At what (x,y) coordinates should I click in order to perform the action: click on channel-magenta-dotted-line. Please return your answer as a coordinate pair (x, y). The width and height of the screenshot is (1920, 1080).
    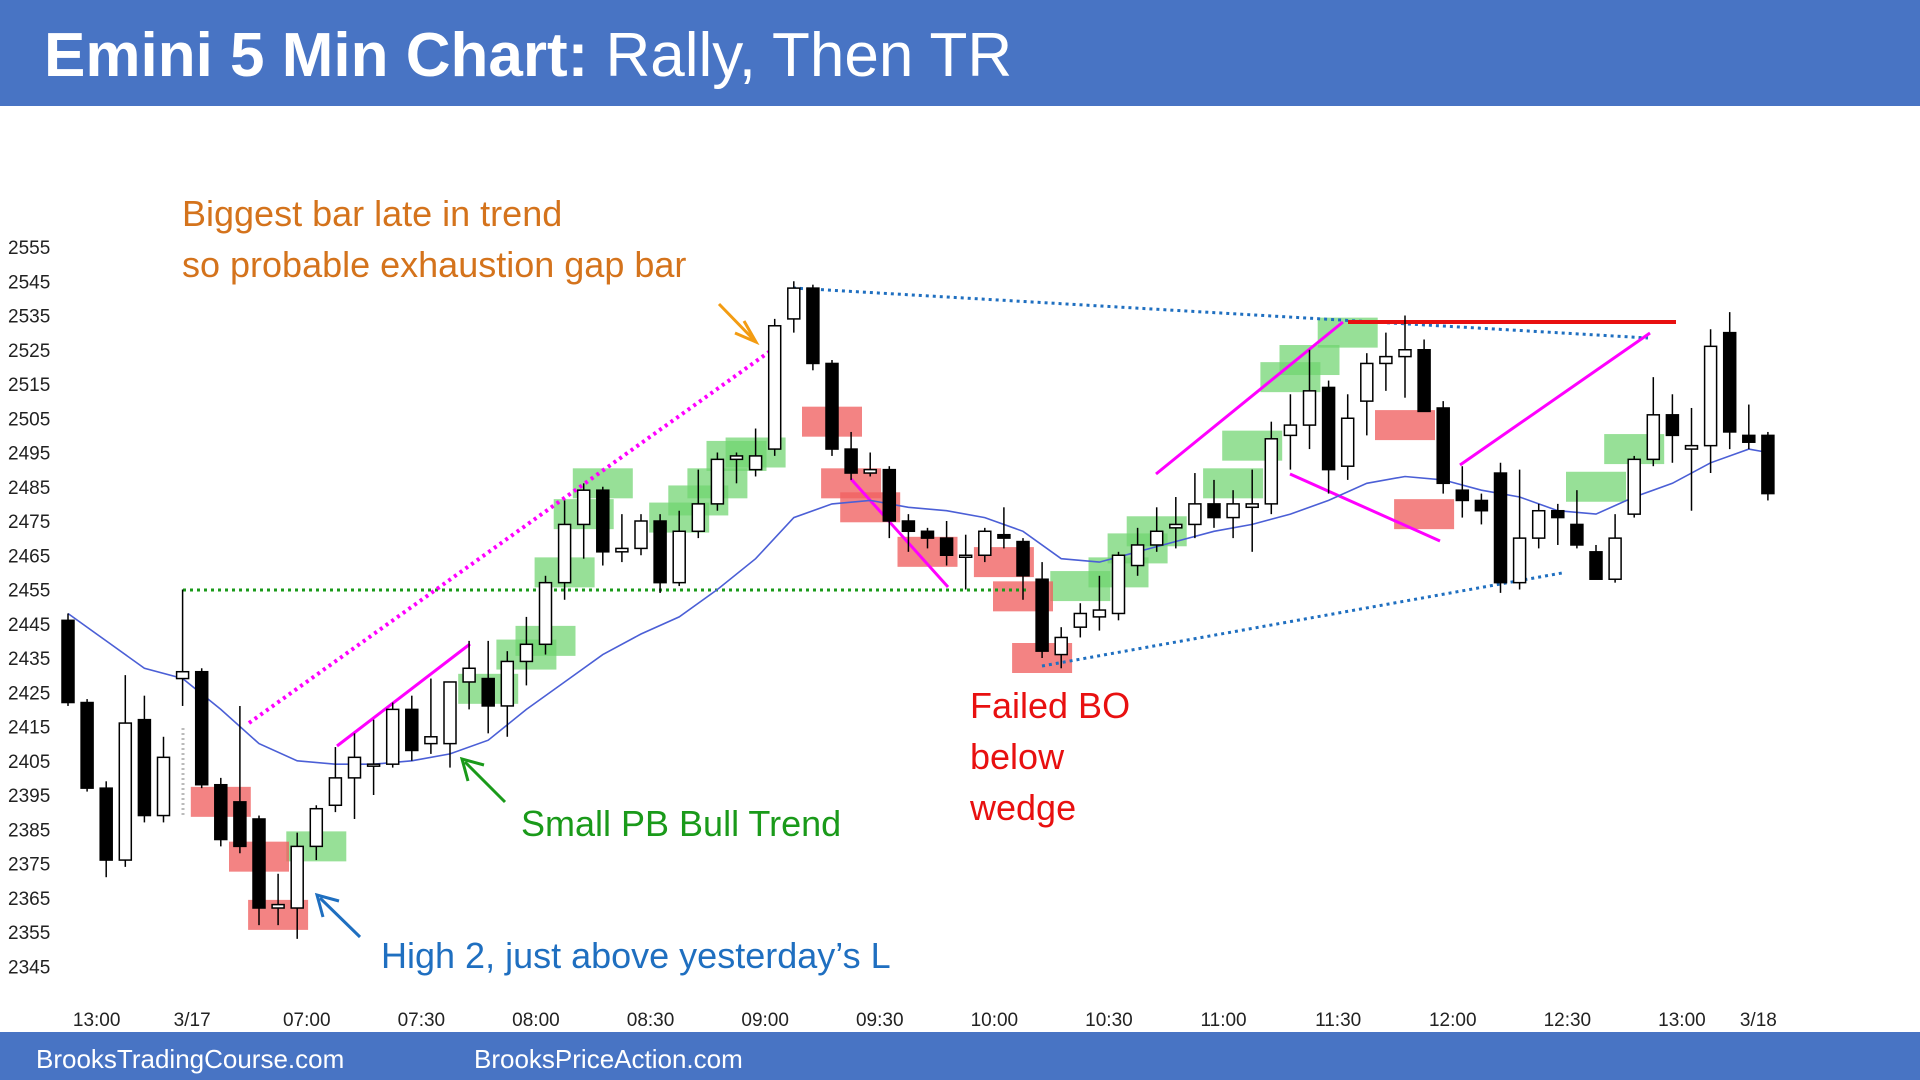
    Looking at the image, I should click on (512, 535).